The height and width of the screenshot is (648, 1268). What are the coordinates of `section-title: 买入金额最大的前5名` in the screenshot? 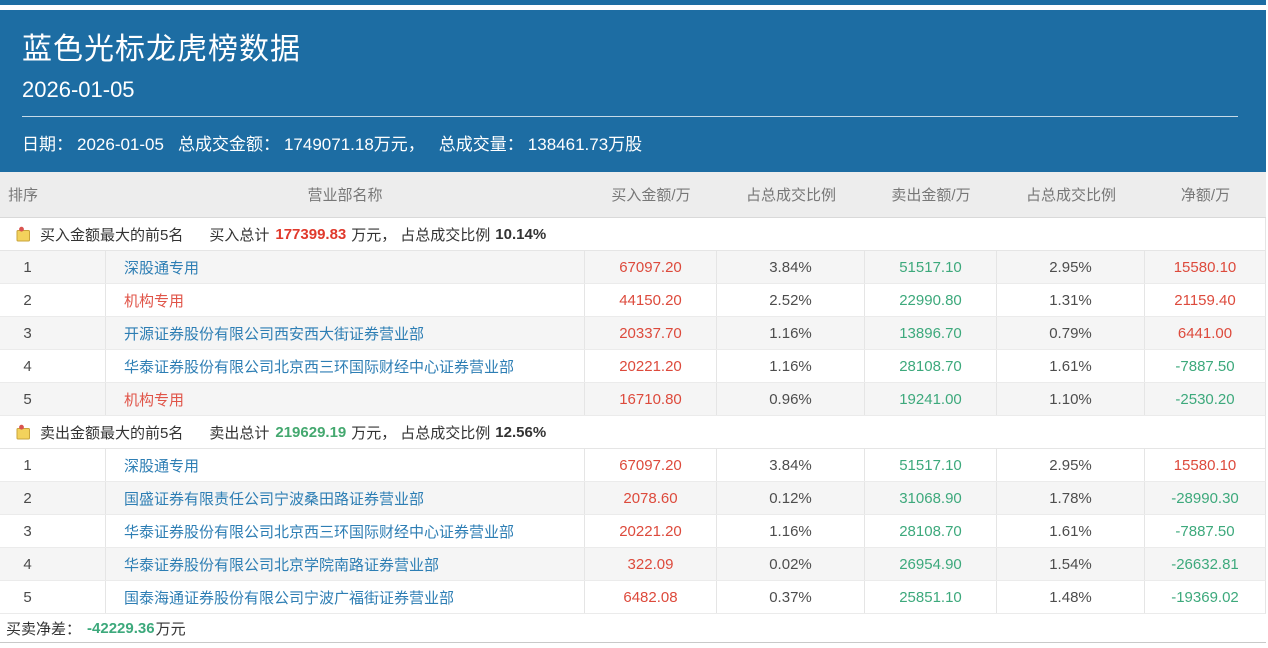 It's located at (112, 235).